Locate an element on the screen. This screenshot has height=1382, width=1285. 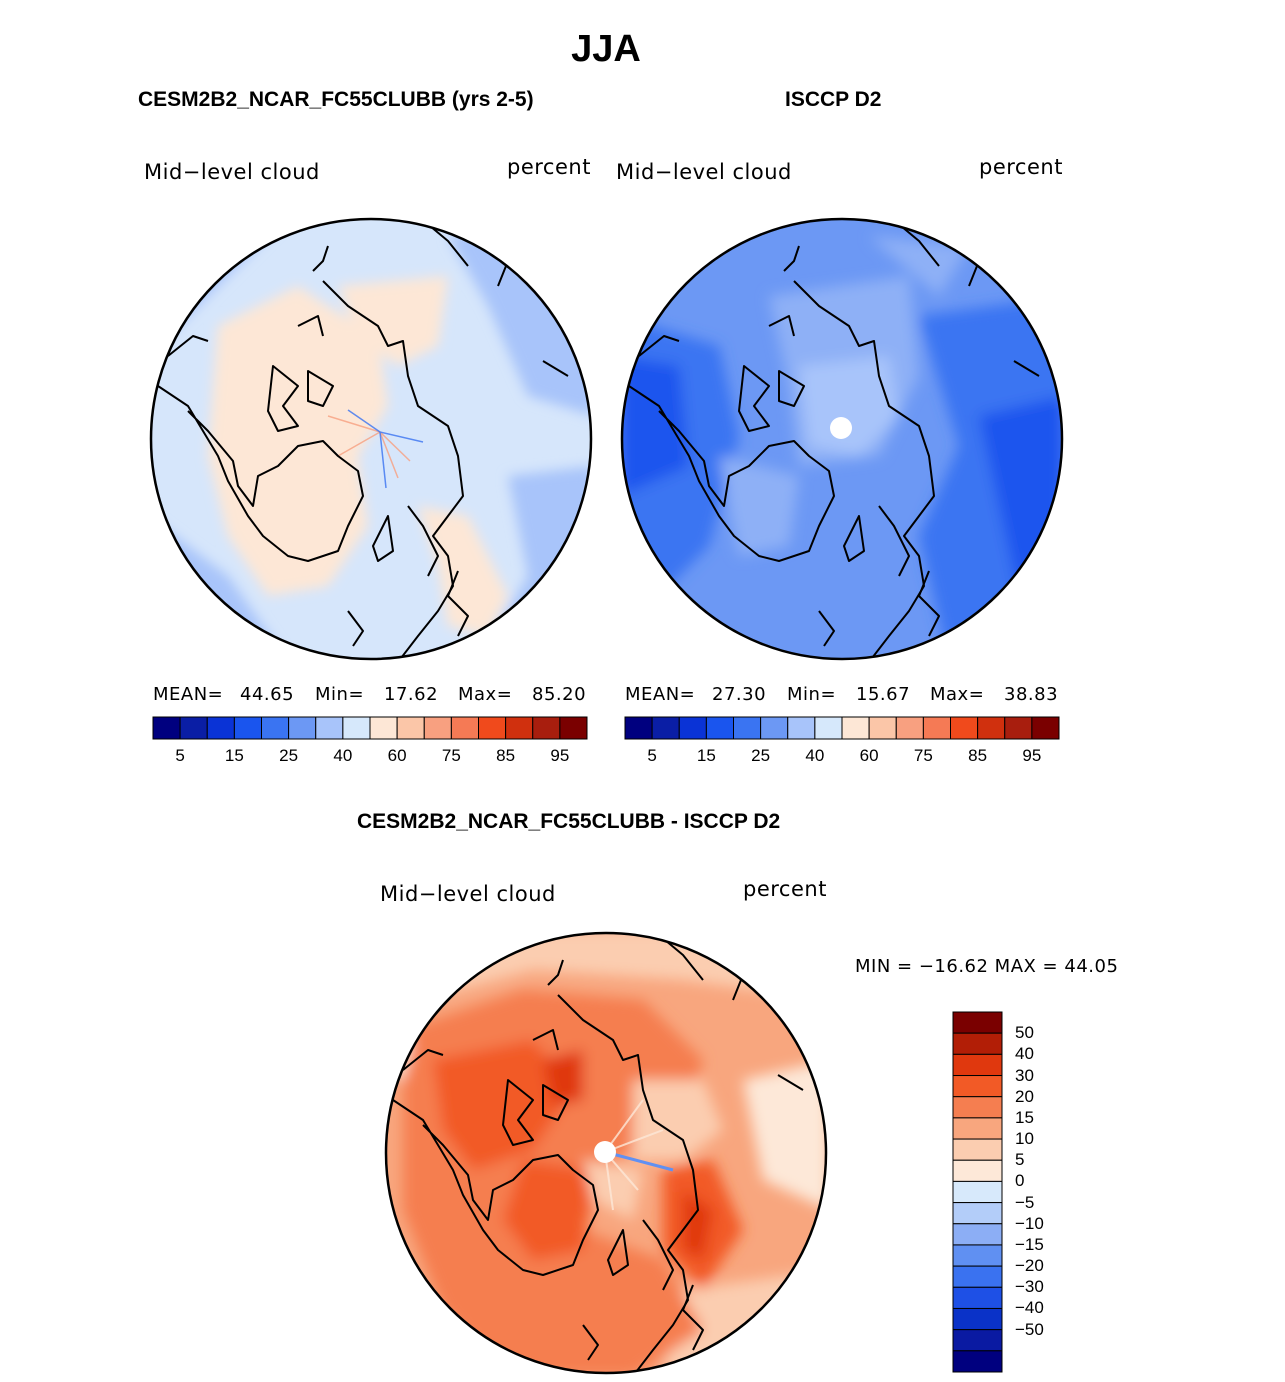
obs-max-label: Max= is located at coordinates (957, 694).